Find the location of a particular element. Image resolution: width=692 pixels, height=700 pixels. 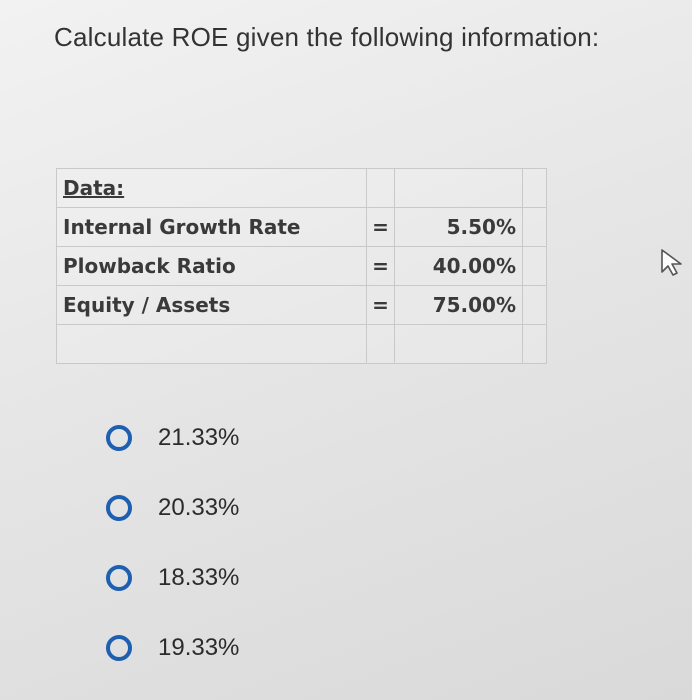

table-row: Data: is located at coordinates (301, 188).